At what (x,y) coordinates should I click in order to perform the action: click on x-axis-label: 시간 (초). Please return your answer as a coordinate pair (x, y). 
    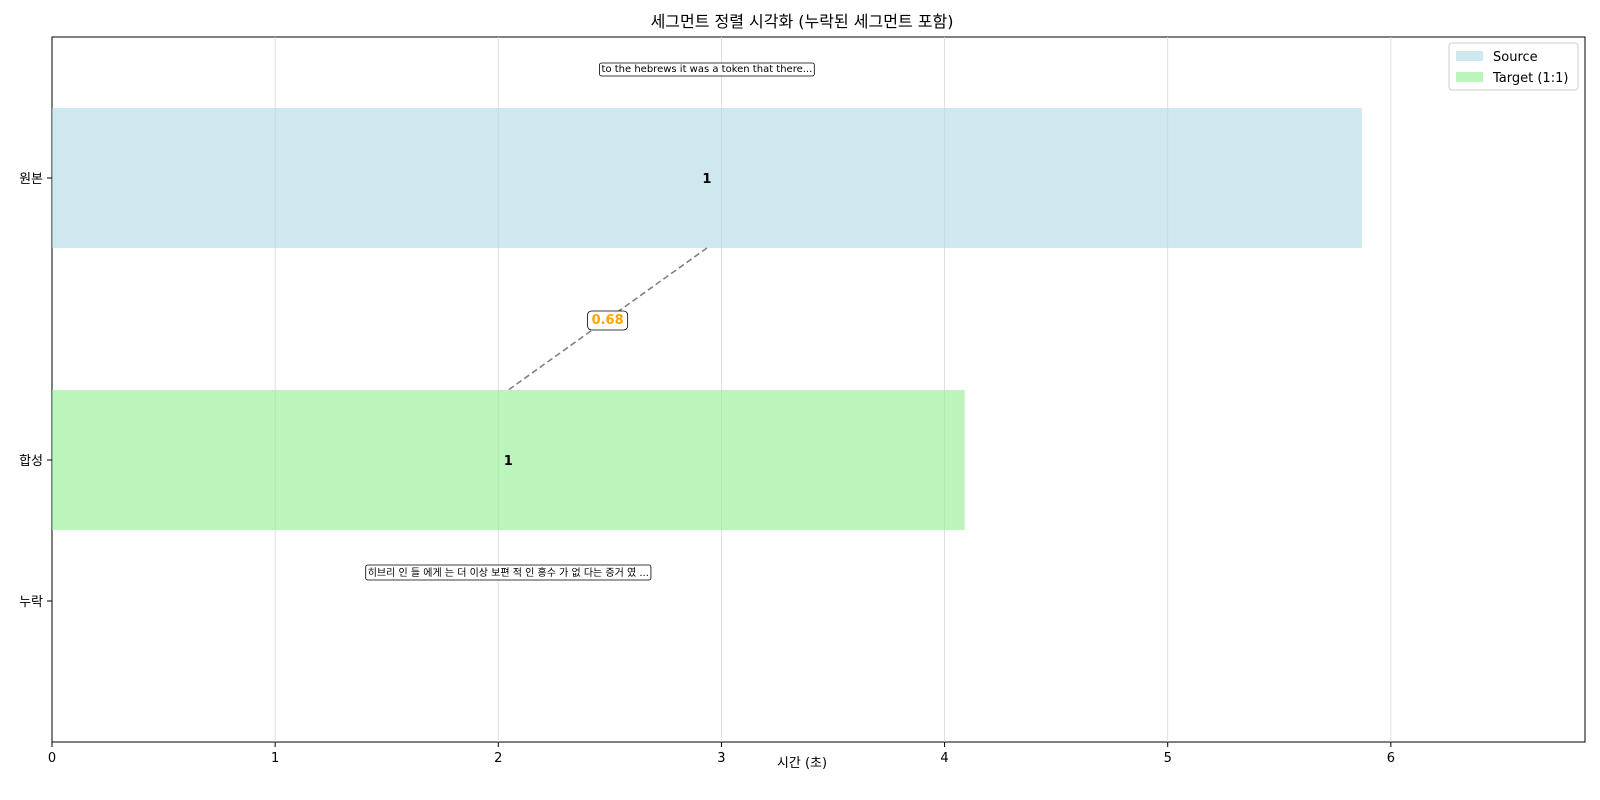
    Looking at the image, I should click on (802, 763).